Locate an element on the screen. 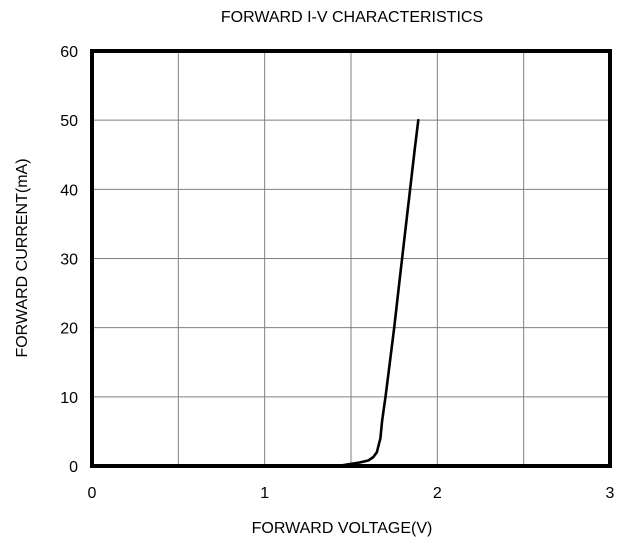 This screenshot has width=625, height=537. x-axis-title: FORWARD VOLTAGE(V) is located at coordinates (342, 528).